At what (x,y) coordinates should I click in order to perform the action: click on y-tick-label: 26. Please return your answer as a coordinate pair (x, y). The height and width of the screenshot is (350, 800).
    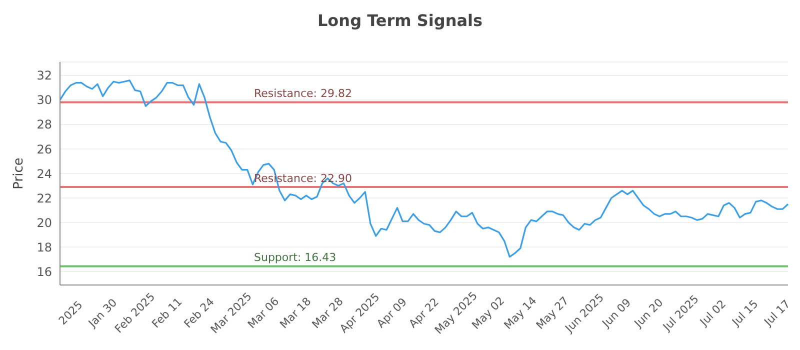
    Looking at the image, I should click on (44, 149).